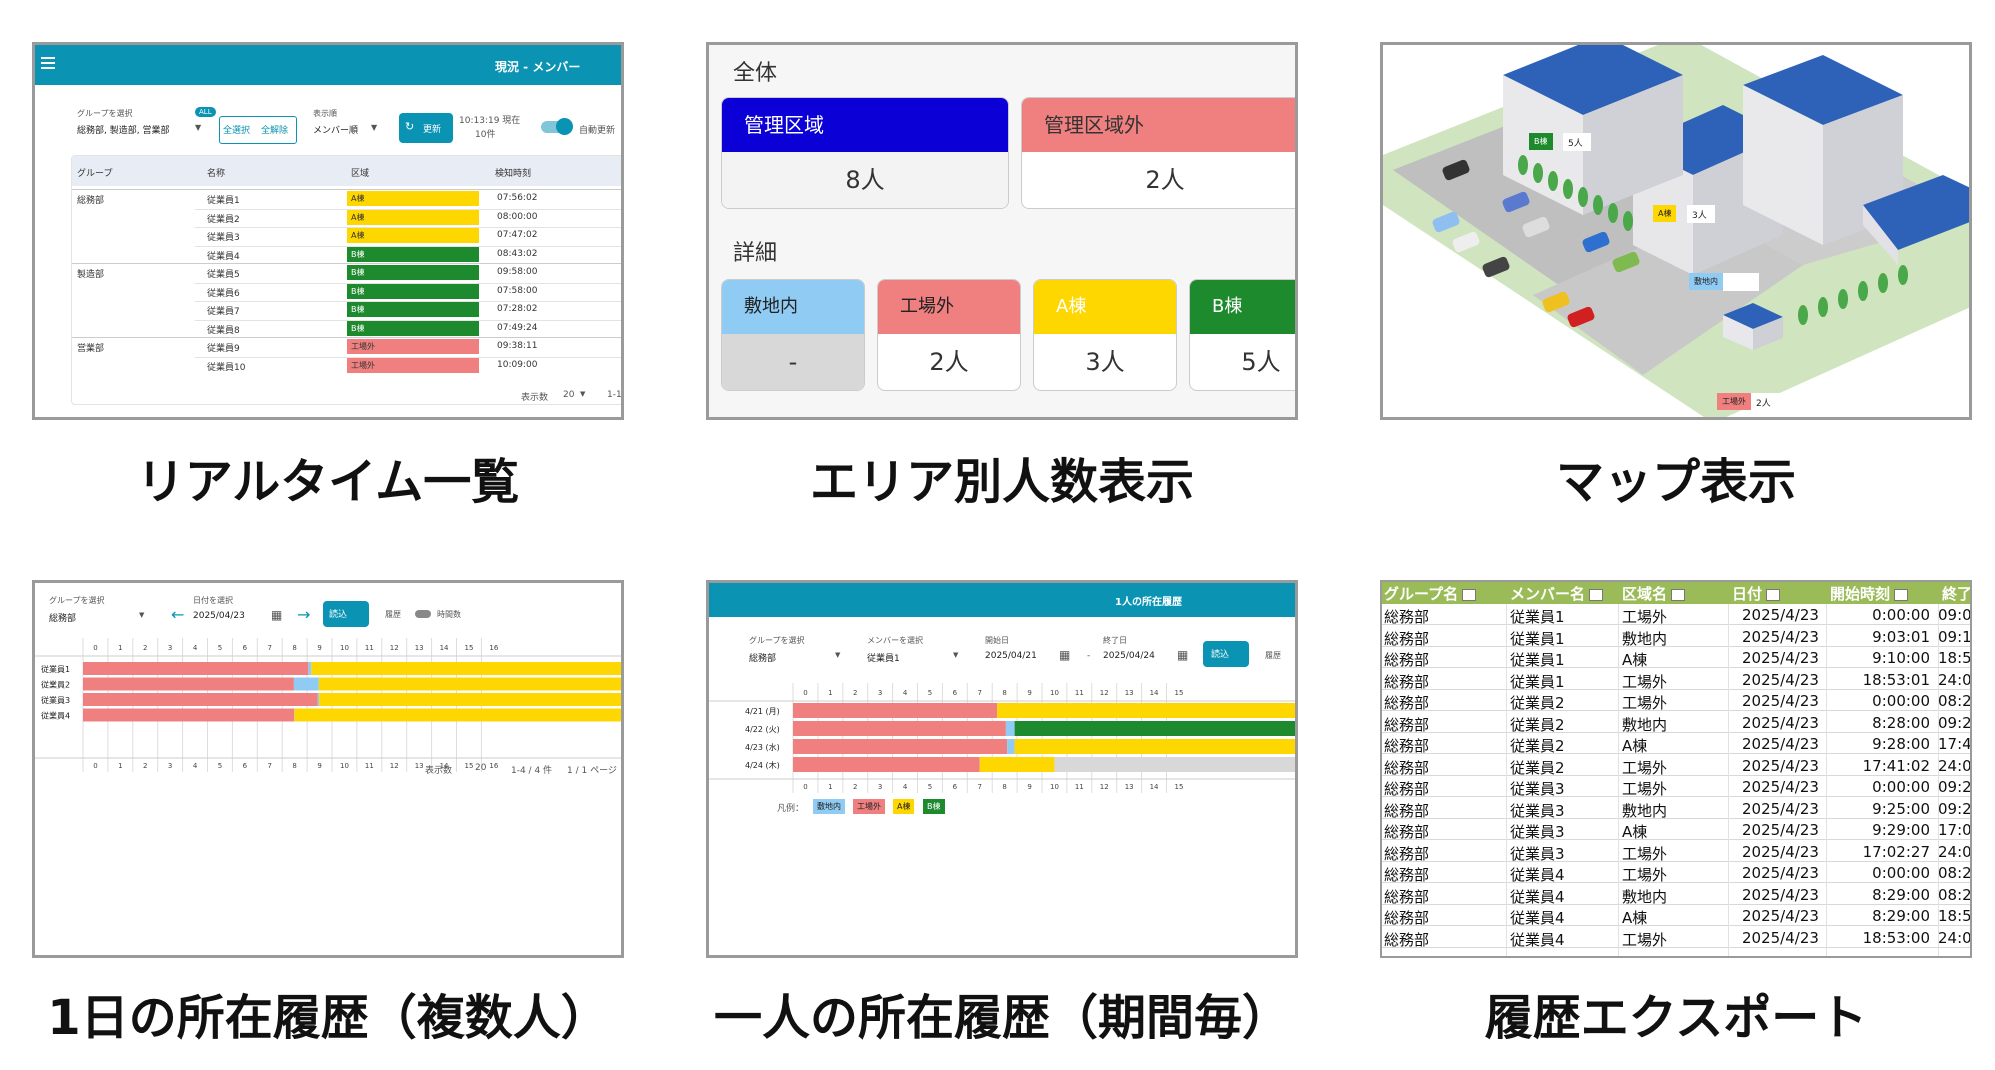 The width and height of the screenshot is (1995, 1070). What do you see at coordinates (1654, 593) in the screenshot?
I see `sheet-column-header: 区域名` at bounding box center [1654, 593].